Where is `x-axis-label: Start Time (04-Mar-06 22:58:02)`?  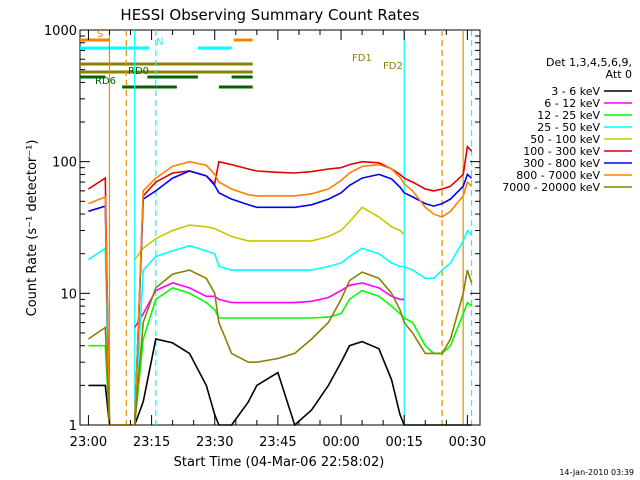 x-axis-label: Start Time (04-Mar-06 22:58:02) is located at coordinates (279, 462).